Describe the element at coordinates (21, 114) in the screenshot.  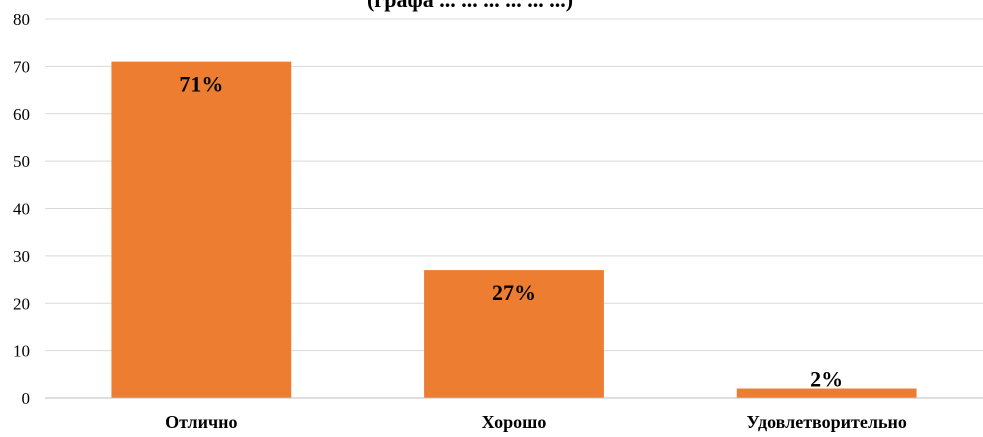
I see `y-tick-label: 60` at that location.